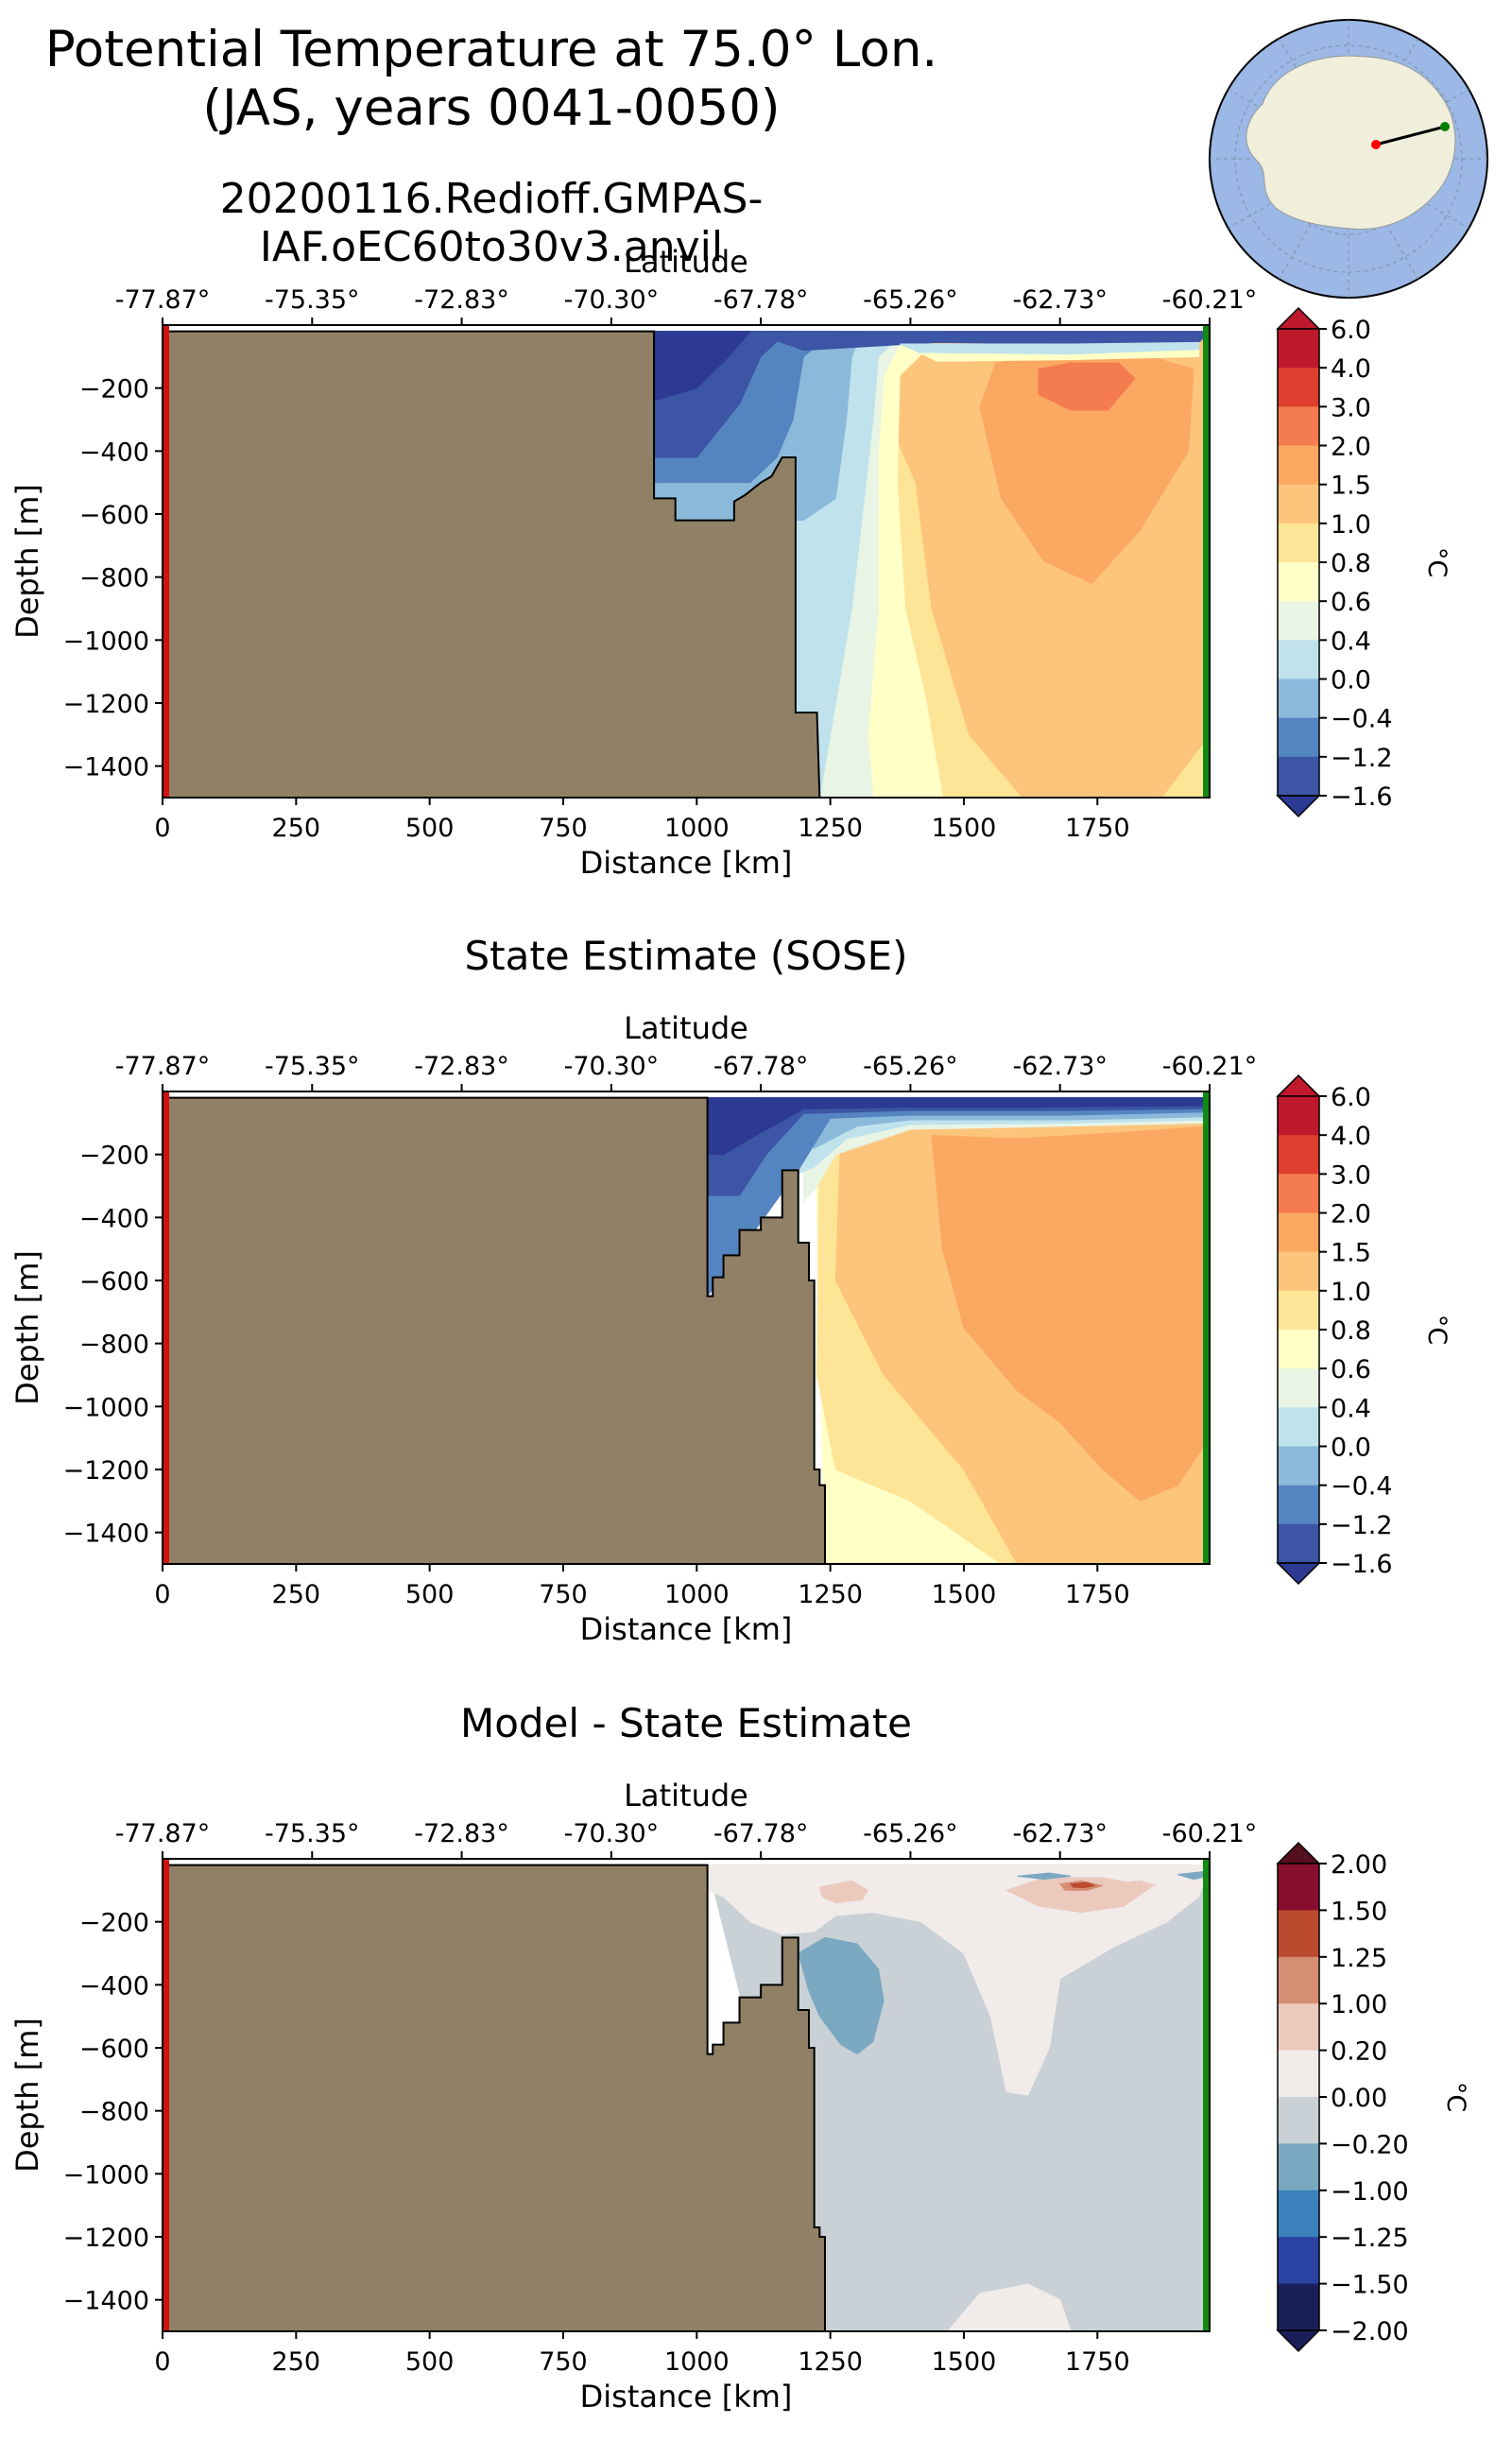  I want to click on y-tick-label: −1200, so click(106, 704).